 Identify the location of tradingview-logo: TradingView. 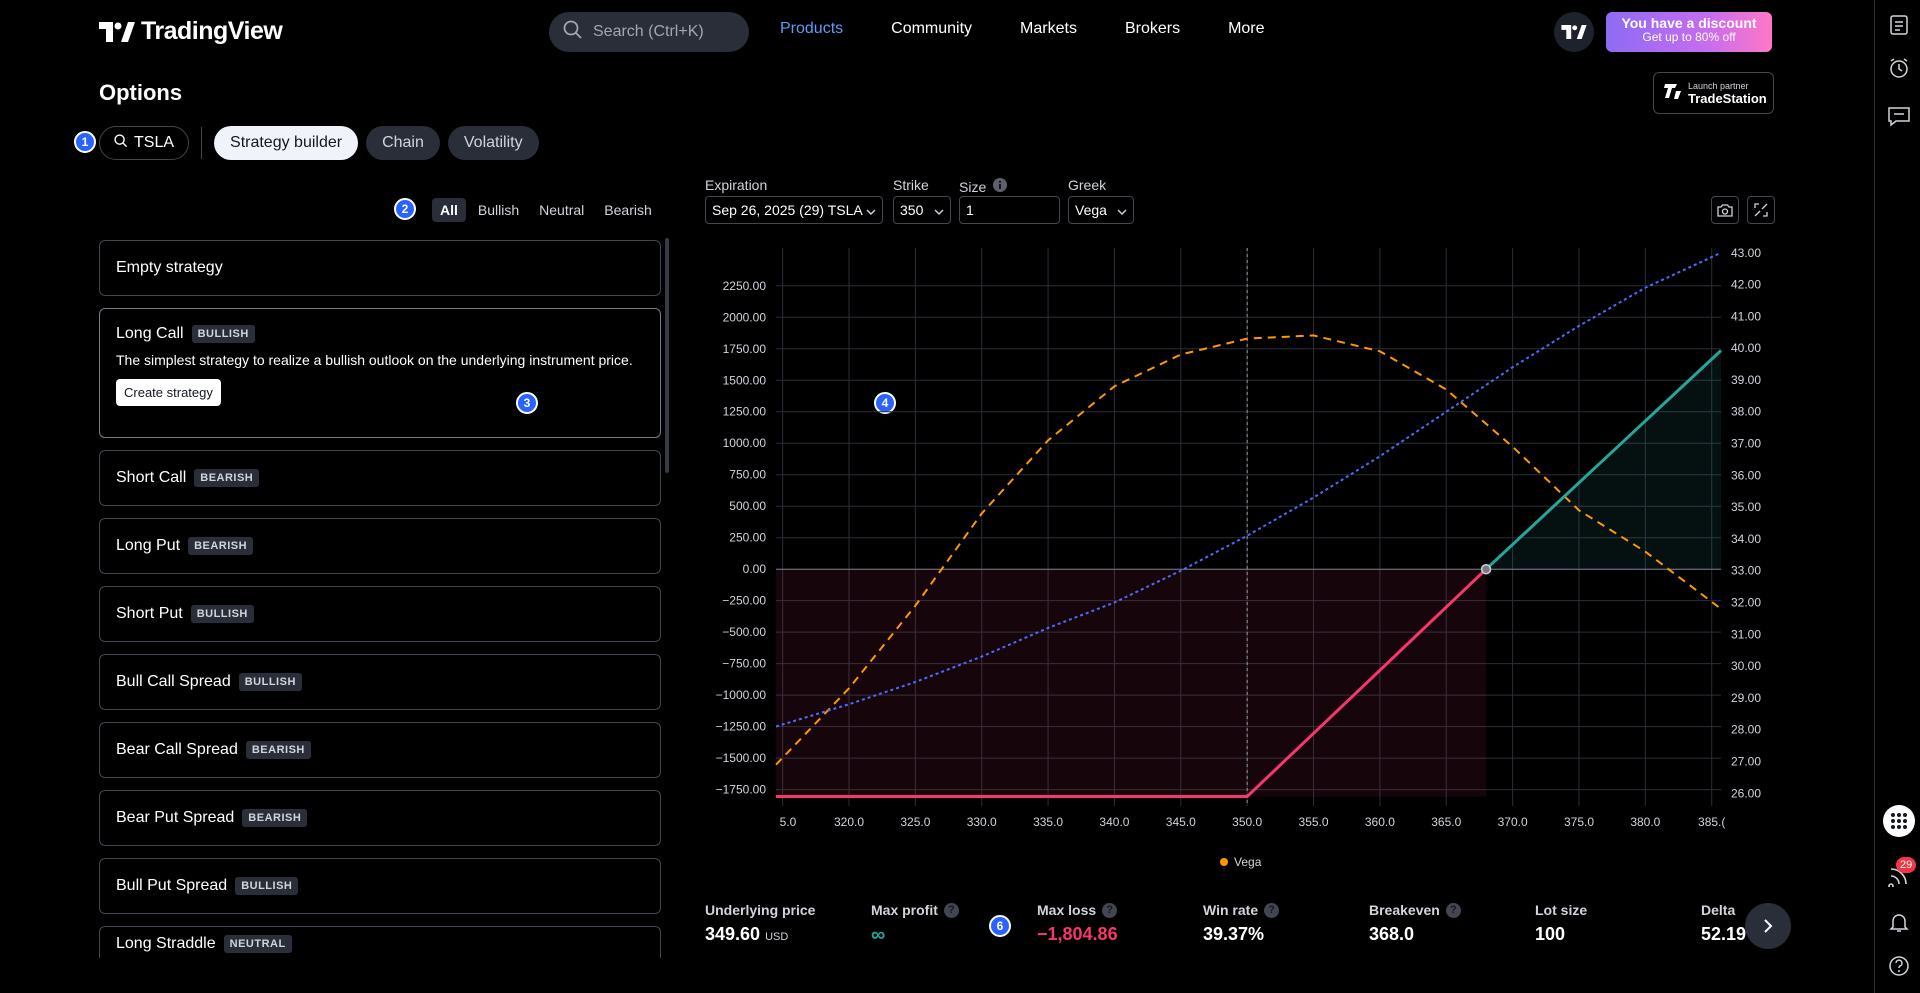
(191, 31).